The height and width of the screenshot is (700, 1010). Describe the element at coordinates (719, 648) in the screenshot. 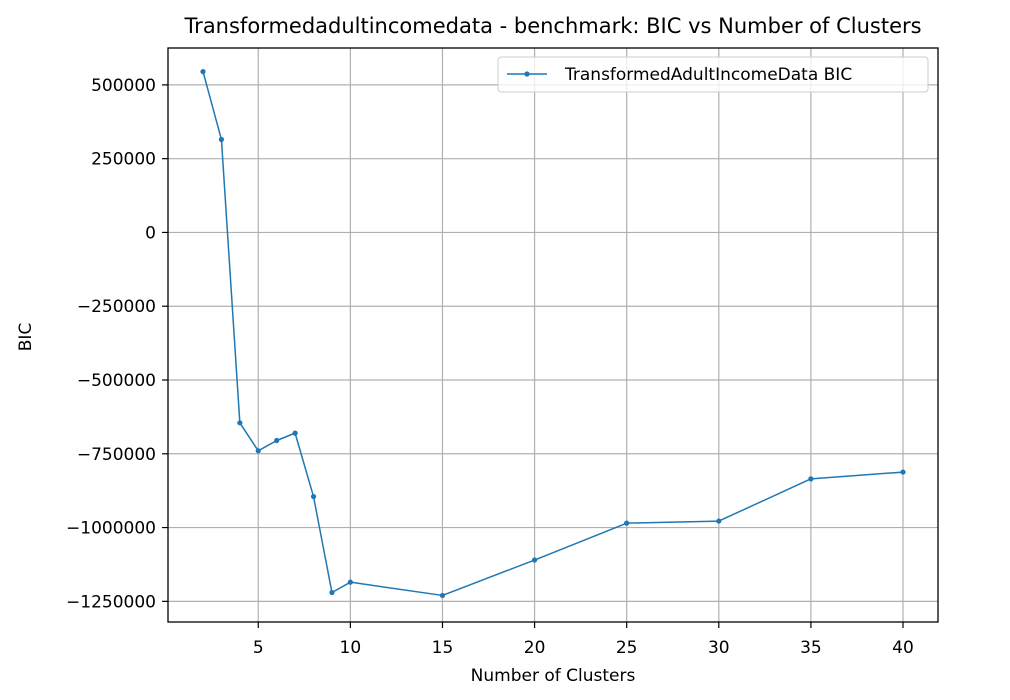

I see `x-tick-label: 30` at that location.